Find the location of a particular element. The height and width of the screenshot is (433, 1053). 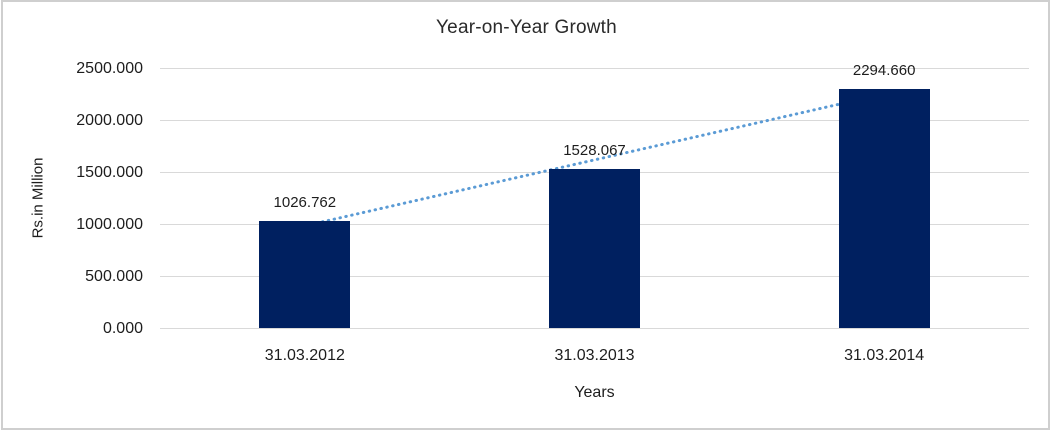

y-axis-tick-label: 500.000 is located at coordinates (114, 276).